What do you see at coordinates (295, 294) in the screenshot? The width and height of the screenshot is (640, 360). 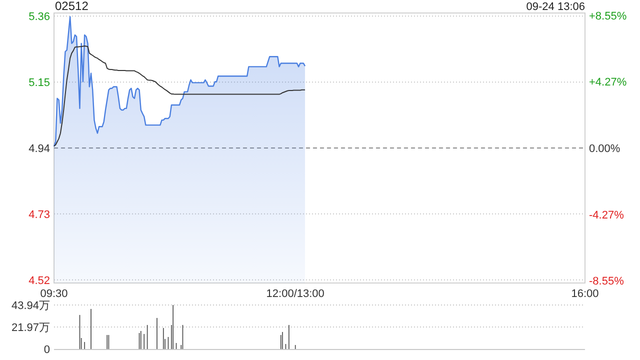 I see `x-tick-label: 12:00/13:00` at bounding box center [295, 294].